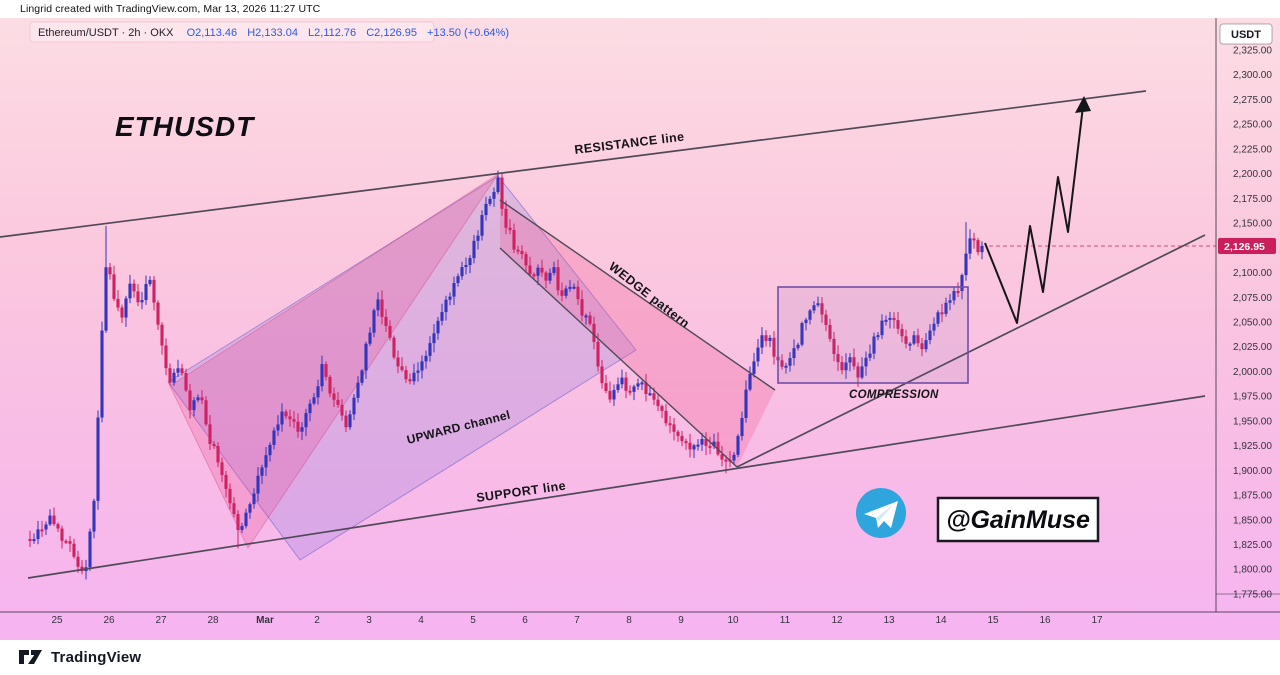 Image resolution: width=1280 pixels, height=675 pixels. I want to click on usdt-button-label: USDT, so click(1246, 35).